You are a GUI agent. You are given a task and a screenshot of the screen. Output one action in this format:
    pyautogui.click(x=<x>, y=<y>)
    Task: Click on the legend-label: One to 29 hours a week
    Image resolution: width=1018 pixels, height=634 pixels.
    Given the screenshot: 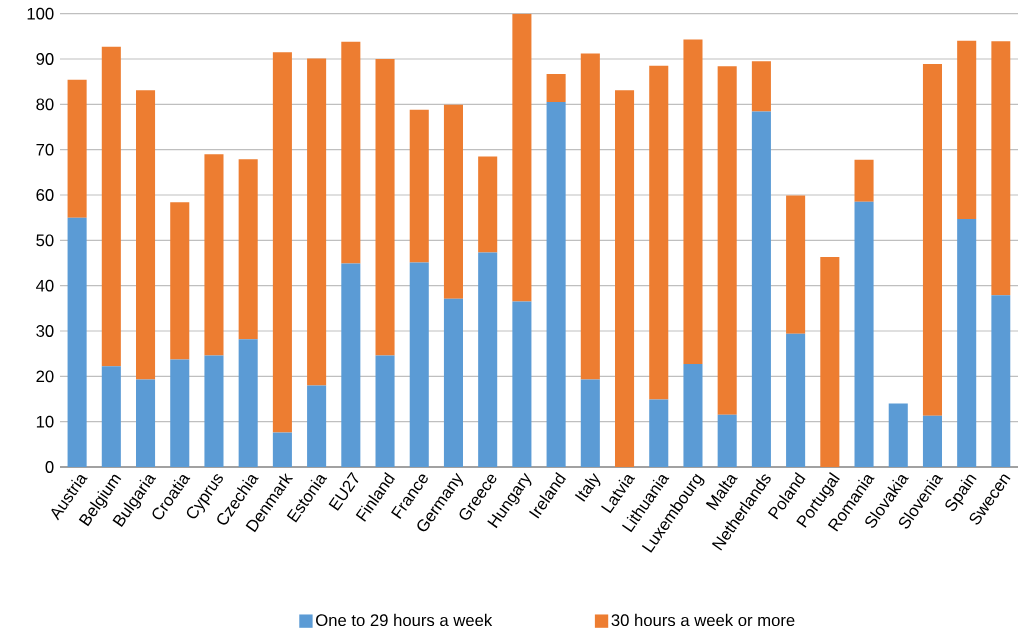 What is the action you would take?
    pyautogui.click(x=404, y=620)
    